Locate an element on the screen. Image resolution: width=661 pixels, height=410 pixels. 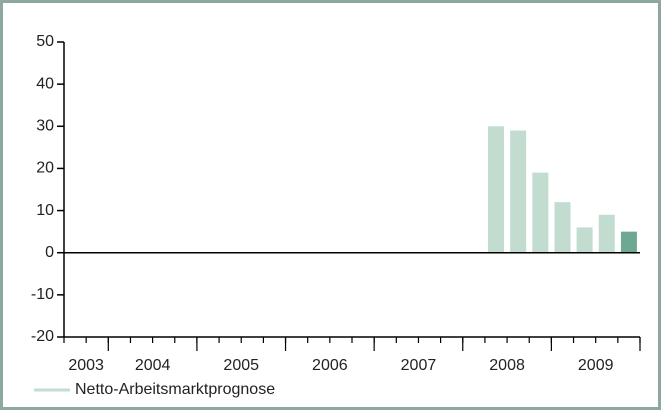
x-tick-label: 2008 is located at coordinates (507, 365).